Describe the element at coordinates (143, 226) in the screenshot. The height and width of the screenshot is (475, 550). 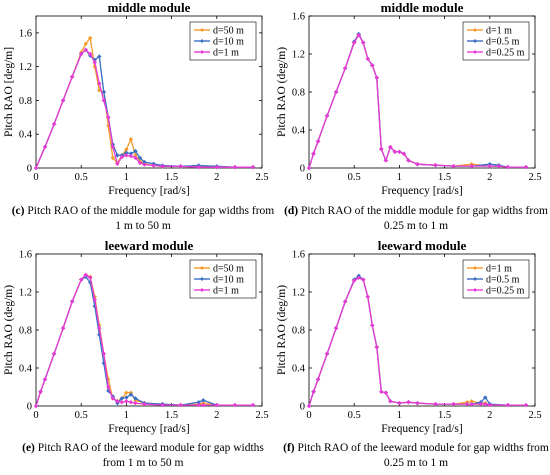
I see `caption-line-2: 1 m to 50 m` at that location.